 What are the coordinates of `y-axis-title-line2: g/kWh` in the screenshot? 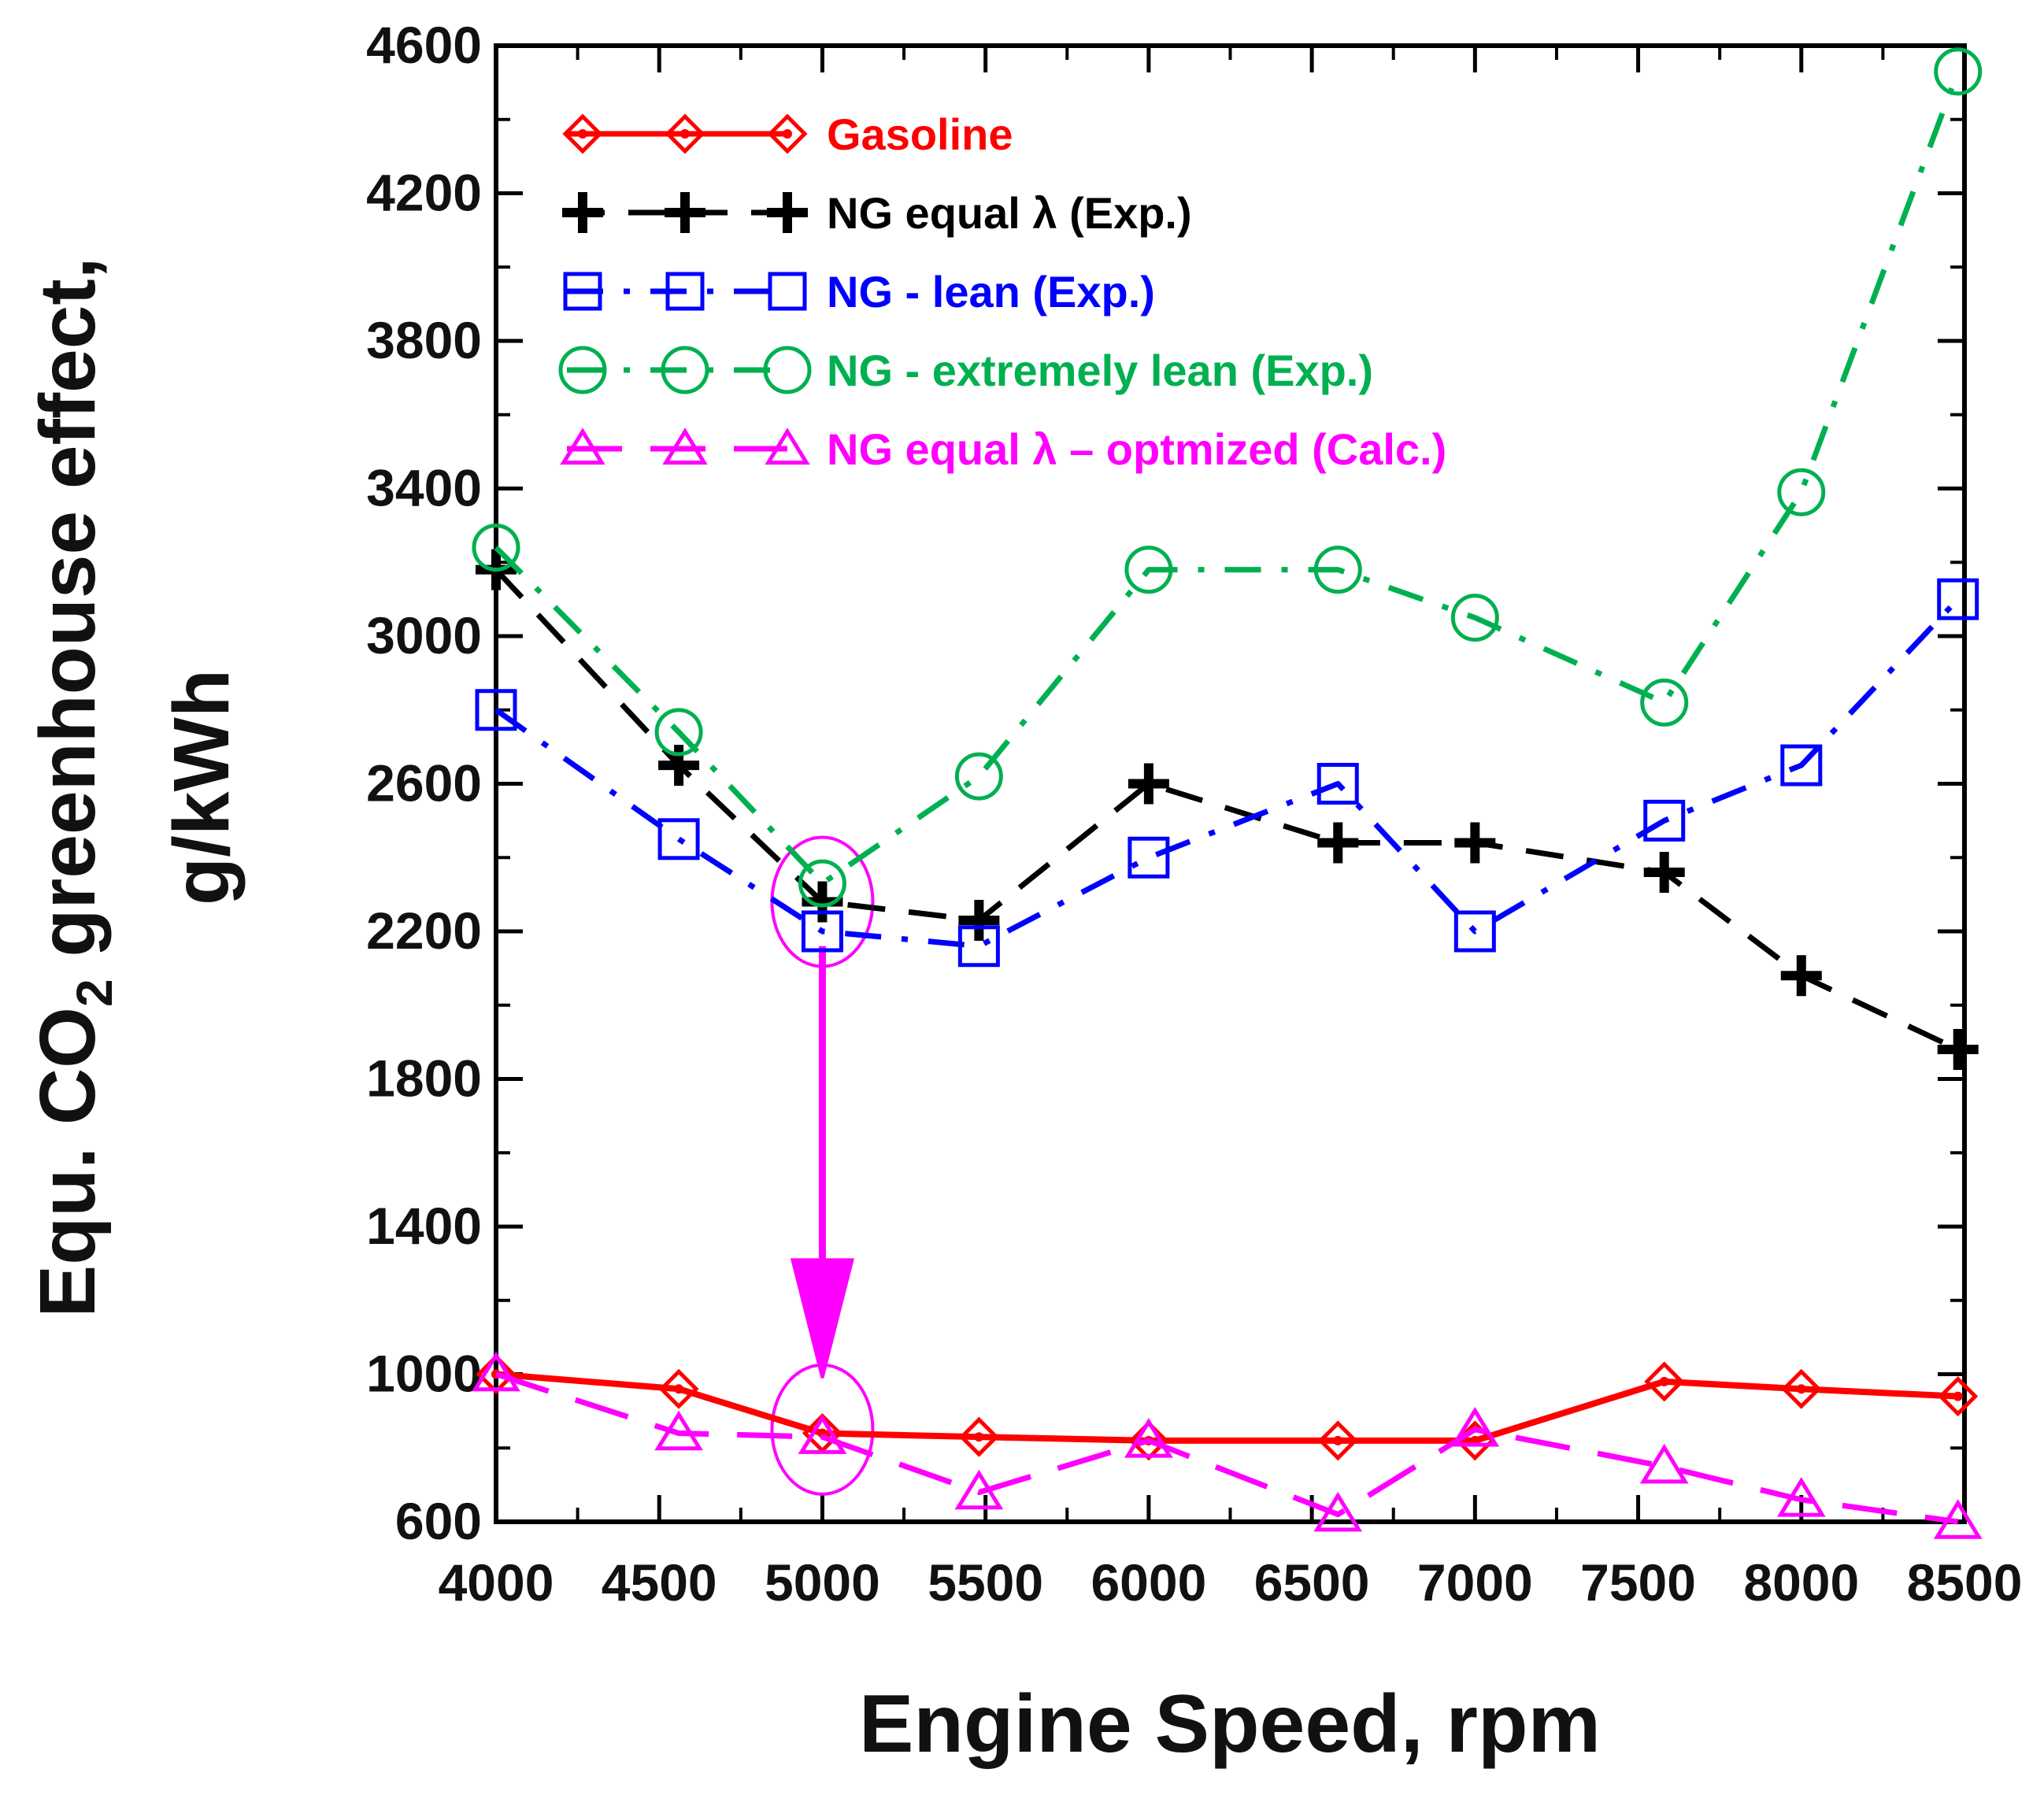 It's located at (201, 787).